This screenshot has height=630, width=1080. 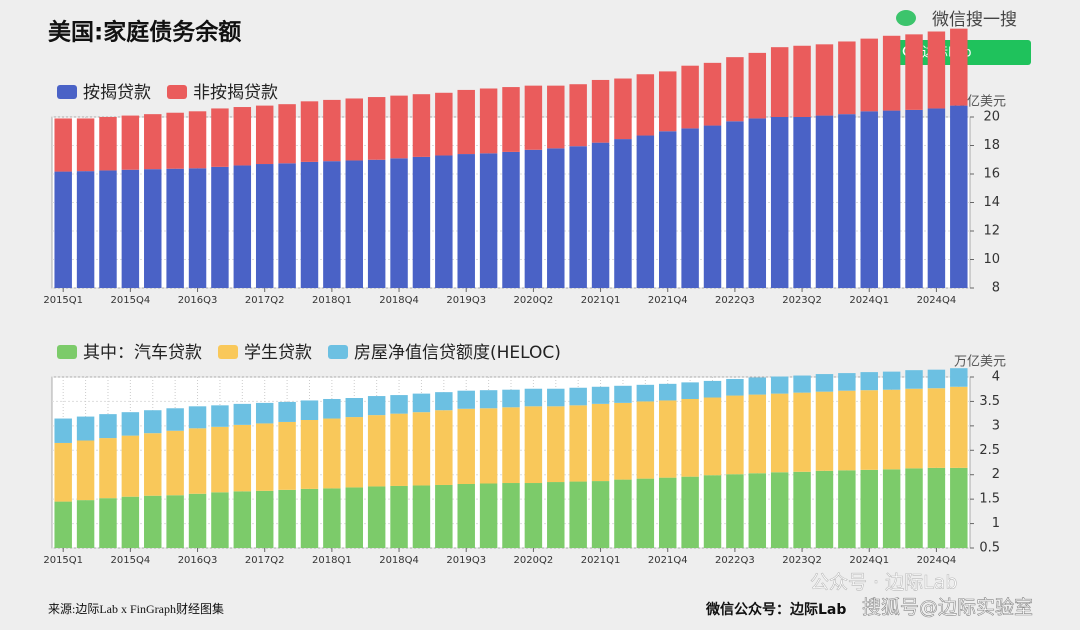 I want to click on legend-label: 房屋净值信贷额度(HELOC), so click(x=457, y=353).